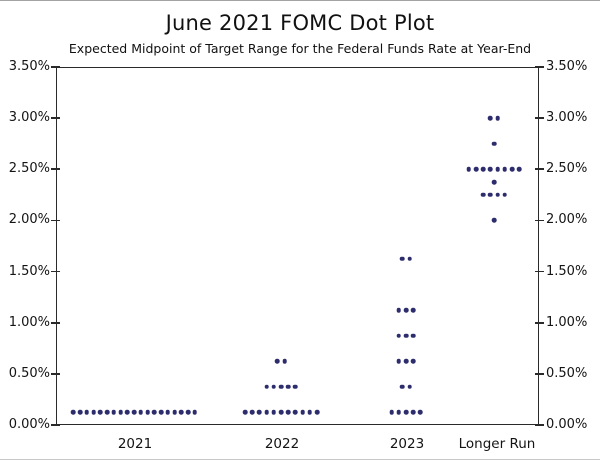  What do you see at coordinates (29, 66) in the screenshot?
I see `y-tick-label-left: 3.50%` at bounding box center [29, 66].